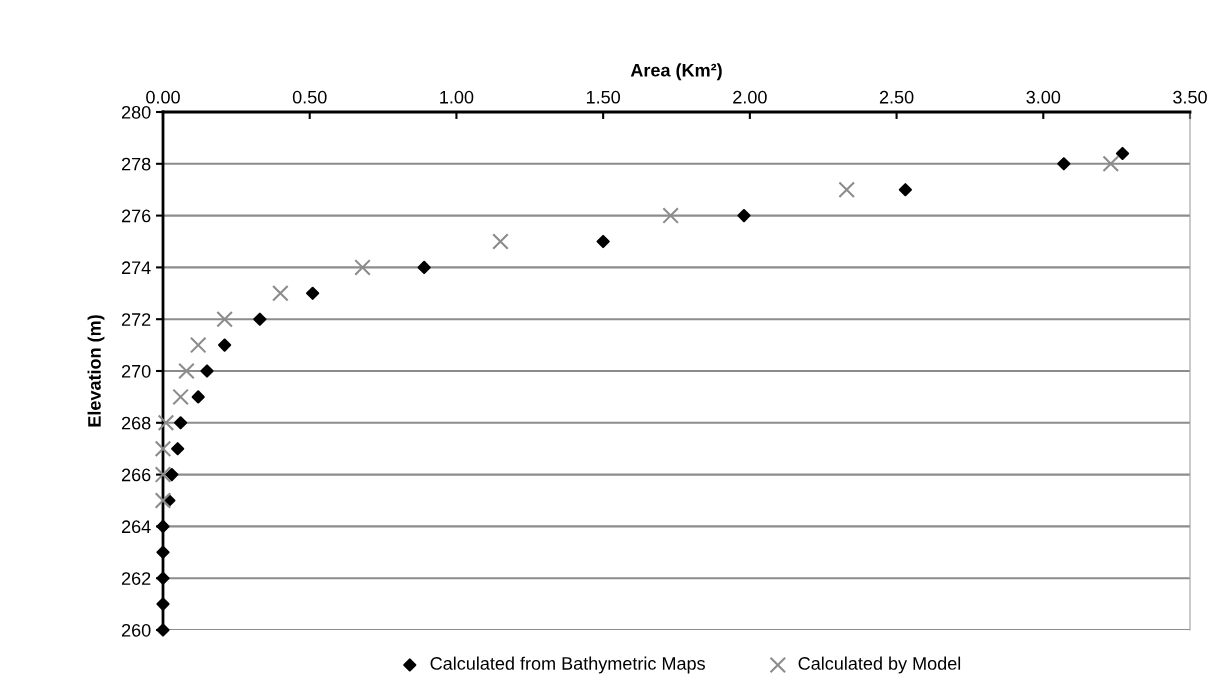 This screenshot has height=685, width=1219. Describe the element at coordinates (136, 164) in the screenshot. I see `y-tick-label: 278` at that location.